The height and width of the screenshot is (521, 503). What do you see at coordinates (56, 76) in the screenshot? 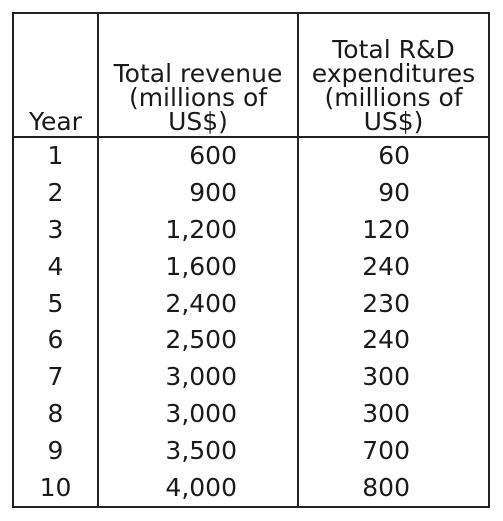
I see `header-year: Year` at bounding box center [56, 76].